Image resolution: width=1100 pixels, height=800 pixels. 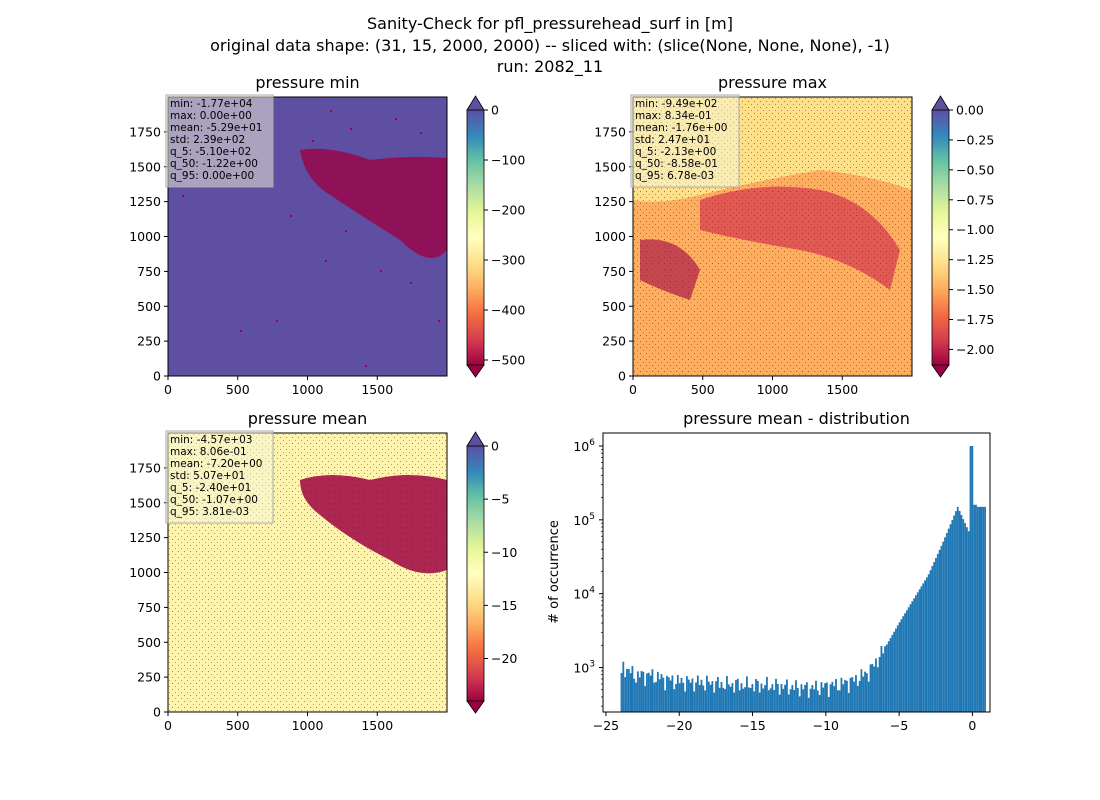 I want to click on y-tick-label: 1500, so click(x=610, y=166).